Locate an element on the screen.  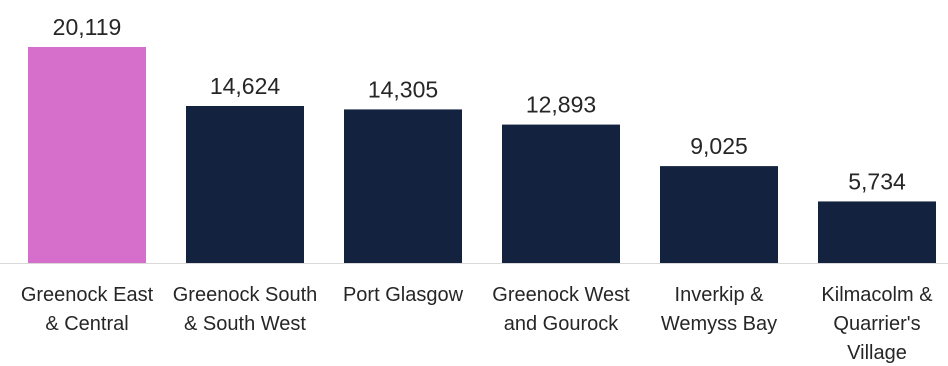
x-tick-label: Greenock East & Central is located at coordinates (87, 309).